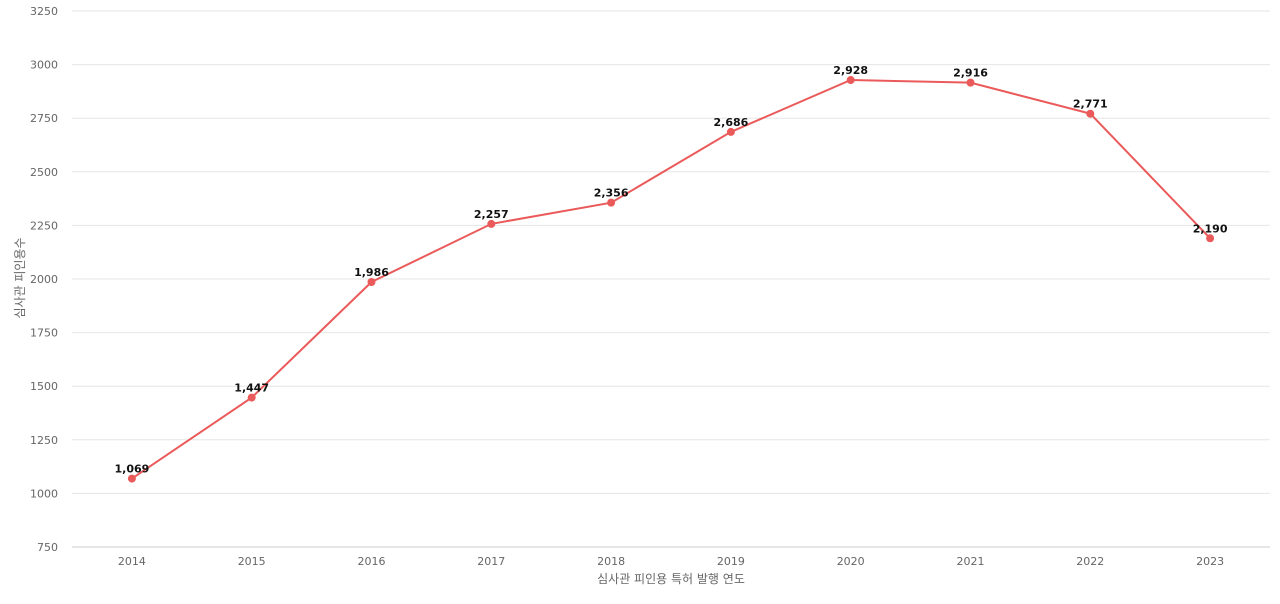 This screenshot has width=1280, height=604. What do you see at coordinates (44, 333) in the screenshot?
I see `y-tick-label: 1750` at bounding box center [44, 333].